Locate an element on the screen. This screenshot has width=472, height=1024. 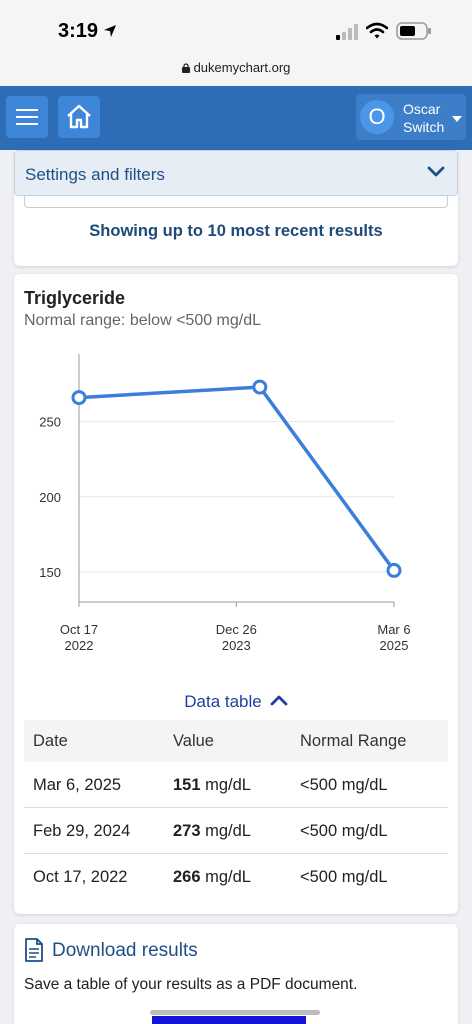
data-table-label: Data table is located at coordinates (223, 701).